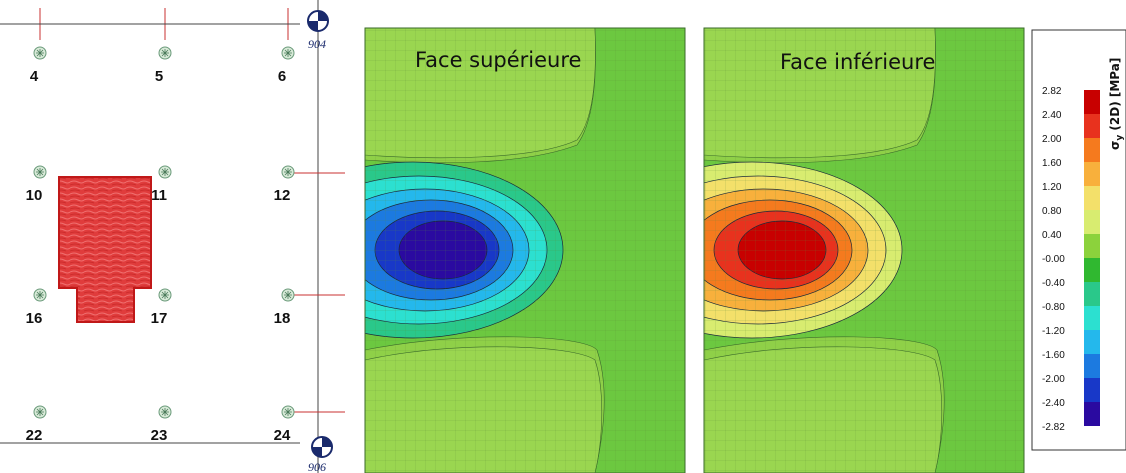 The image size is (1126, 473). Describe the element at coordinates (857, 62) in the screenshot. I see `map-title-inferieure: Face inférieure` at that location.